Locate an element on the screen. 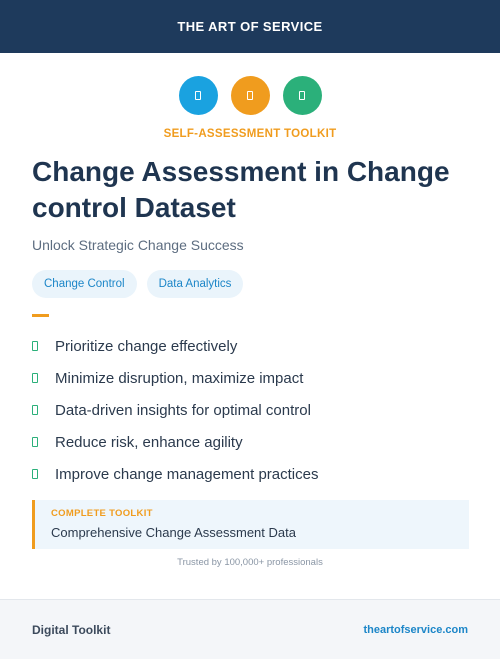 Image resolution: width=500 pixels, height=659 pixels. trust-note: Trusted by 100,000+ professionals is located at coordinates (250, 562).